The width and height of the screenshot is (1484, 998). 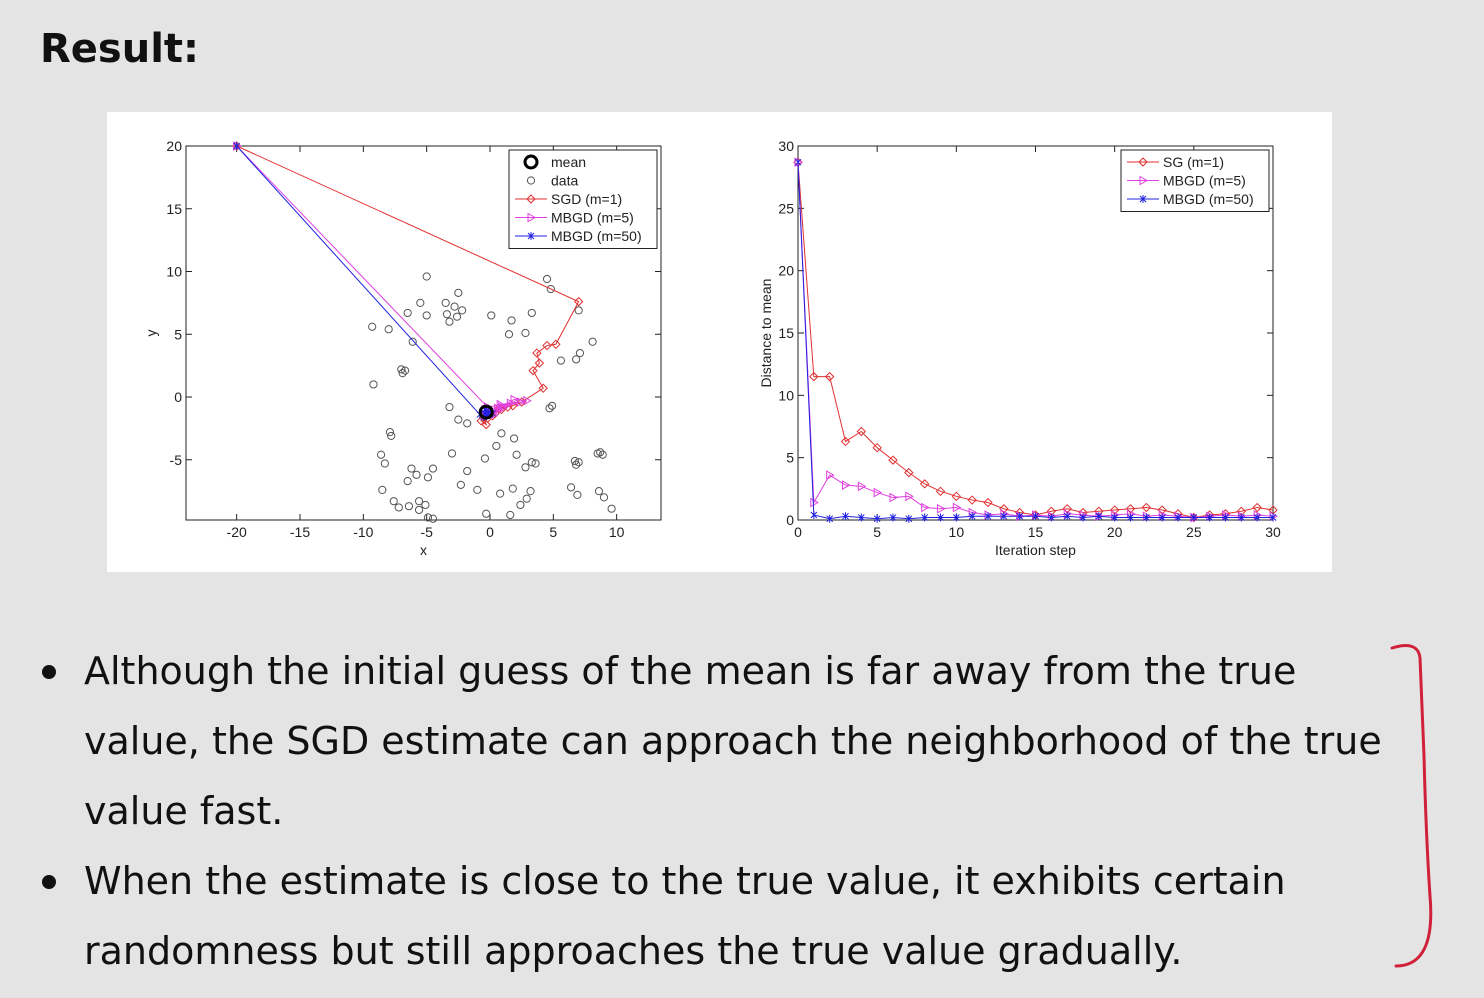 What do you see at coordinates (423, 550) in the screenshot?
I see `x-axis-label: x` at bounding box center [423, 550].